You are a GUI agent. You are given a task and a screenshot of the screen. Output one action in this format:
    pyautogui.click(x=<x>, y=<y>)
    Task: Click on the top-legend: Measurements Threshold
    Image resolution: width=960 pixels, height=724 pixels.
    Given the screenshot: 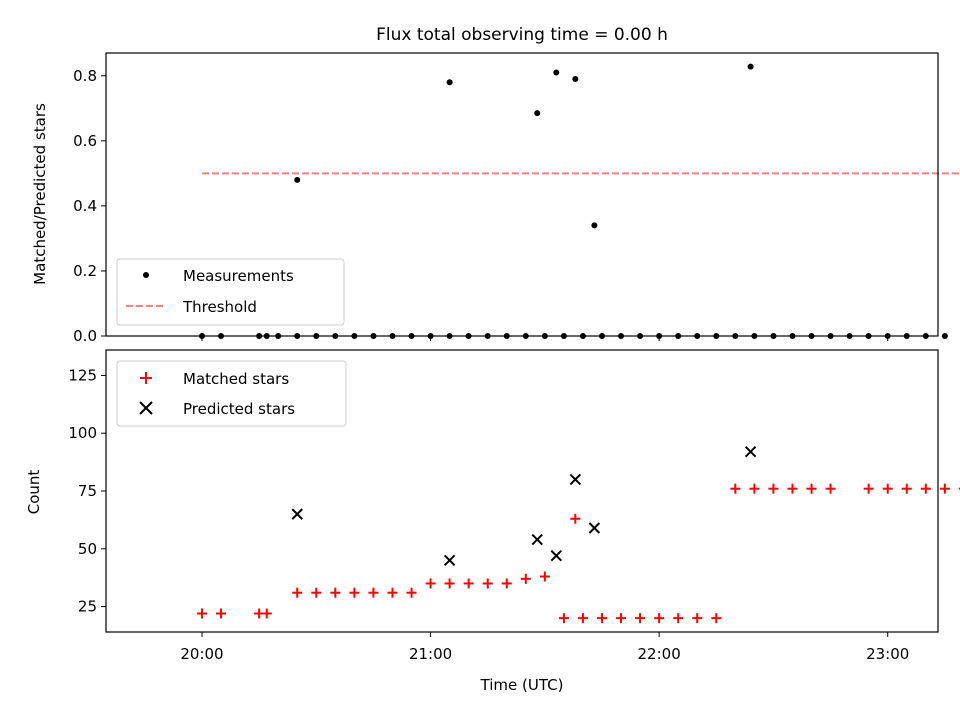 What is the action you would take?
    pyautogui.click(x=230, y=292)
    